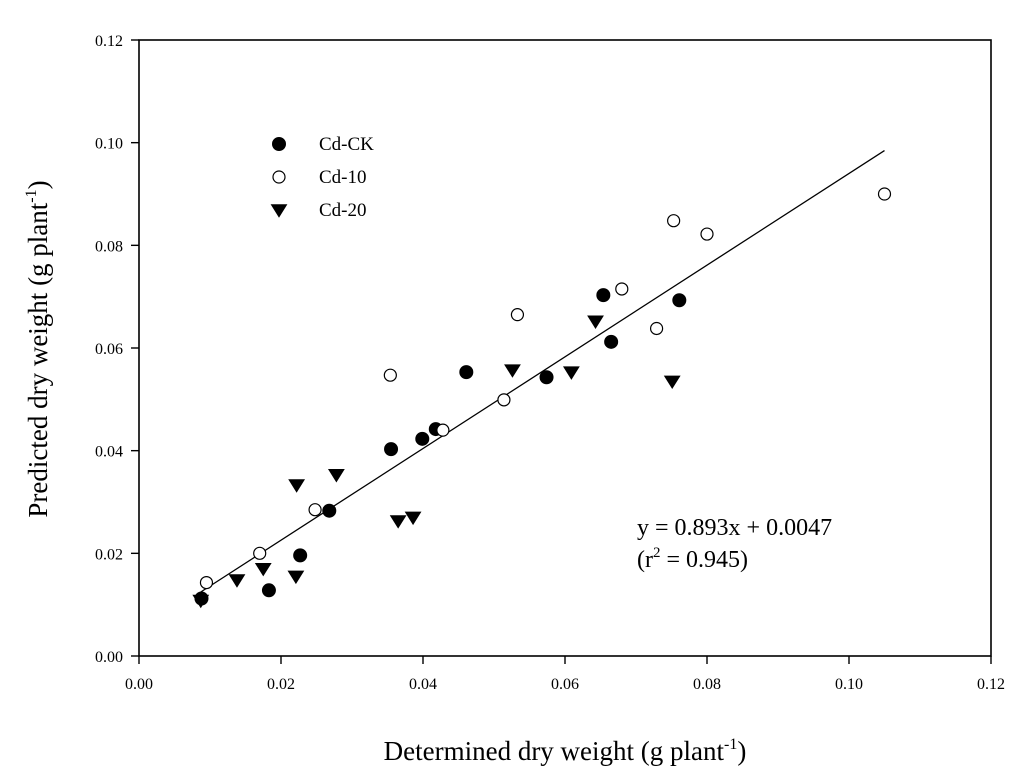 The height and width of the screenshot is (779, 1024). What do you see at coordinates (109, 246) in the screenshot?
I see `y-tick-label: 0.08` at bounding box center [109, 246].